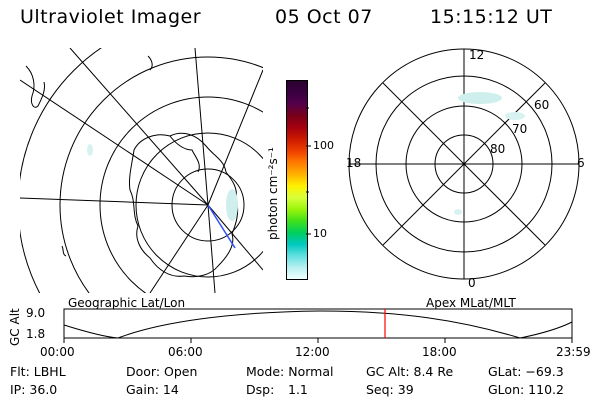 This screenshot has width=600, height=400. Describe the element at coordinates (320, 233) in the screenshot. I see `colorbar-tick-10: 10` at that location.